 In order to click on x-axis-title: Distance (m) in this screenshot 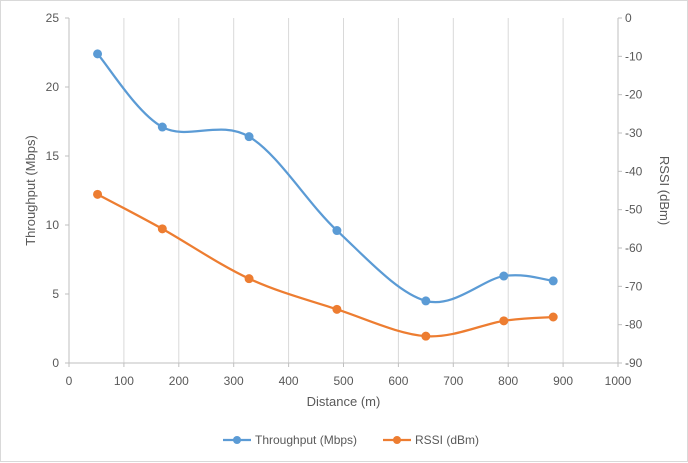, I will do `click(344, 401)`.